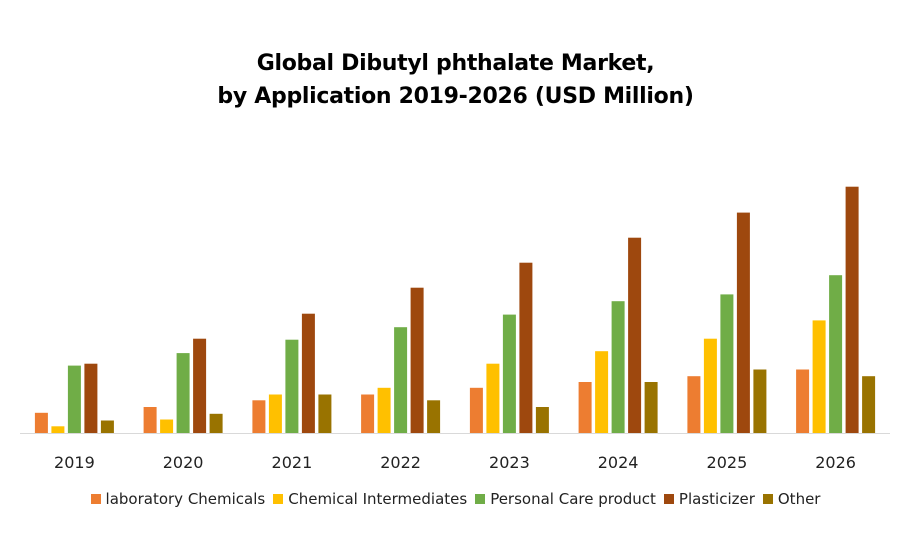 This screenshot has width=911, height=536. What do you see at coordinates (803, 401) in the screenshot?
I see `bar-laboratory-chemicals-2026` at bounding box center [803, 401].